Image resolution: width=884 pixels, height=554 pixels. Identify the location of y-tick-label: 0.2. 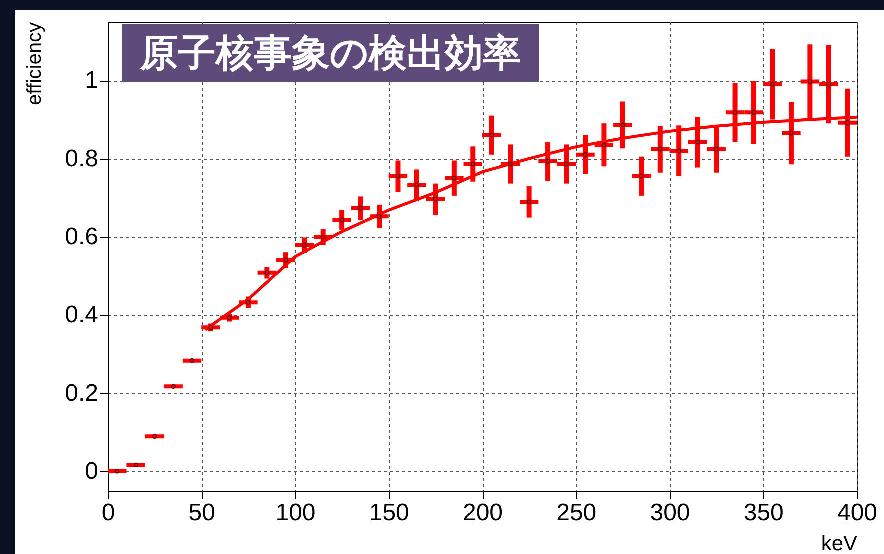
(81, 393).